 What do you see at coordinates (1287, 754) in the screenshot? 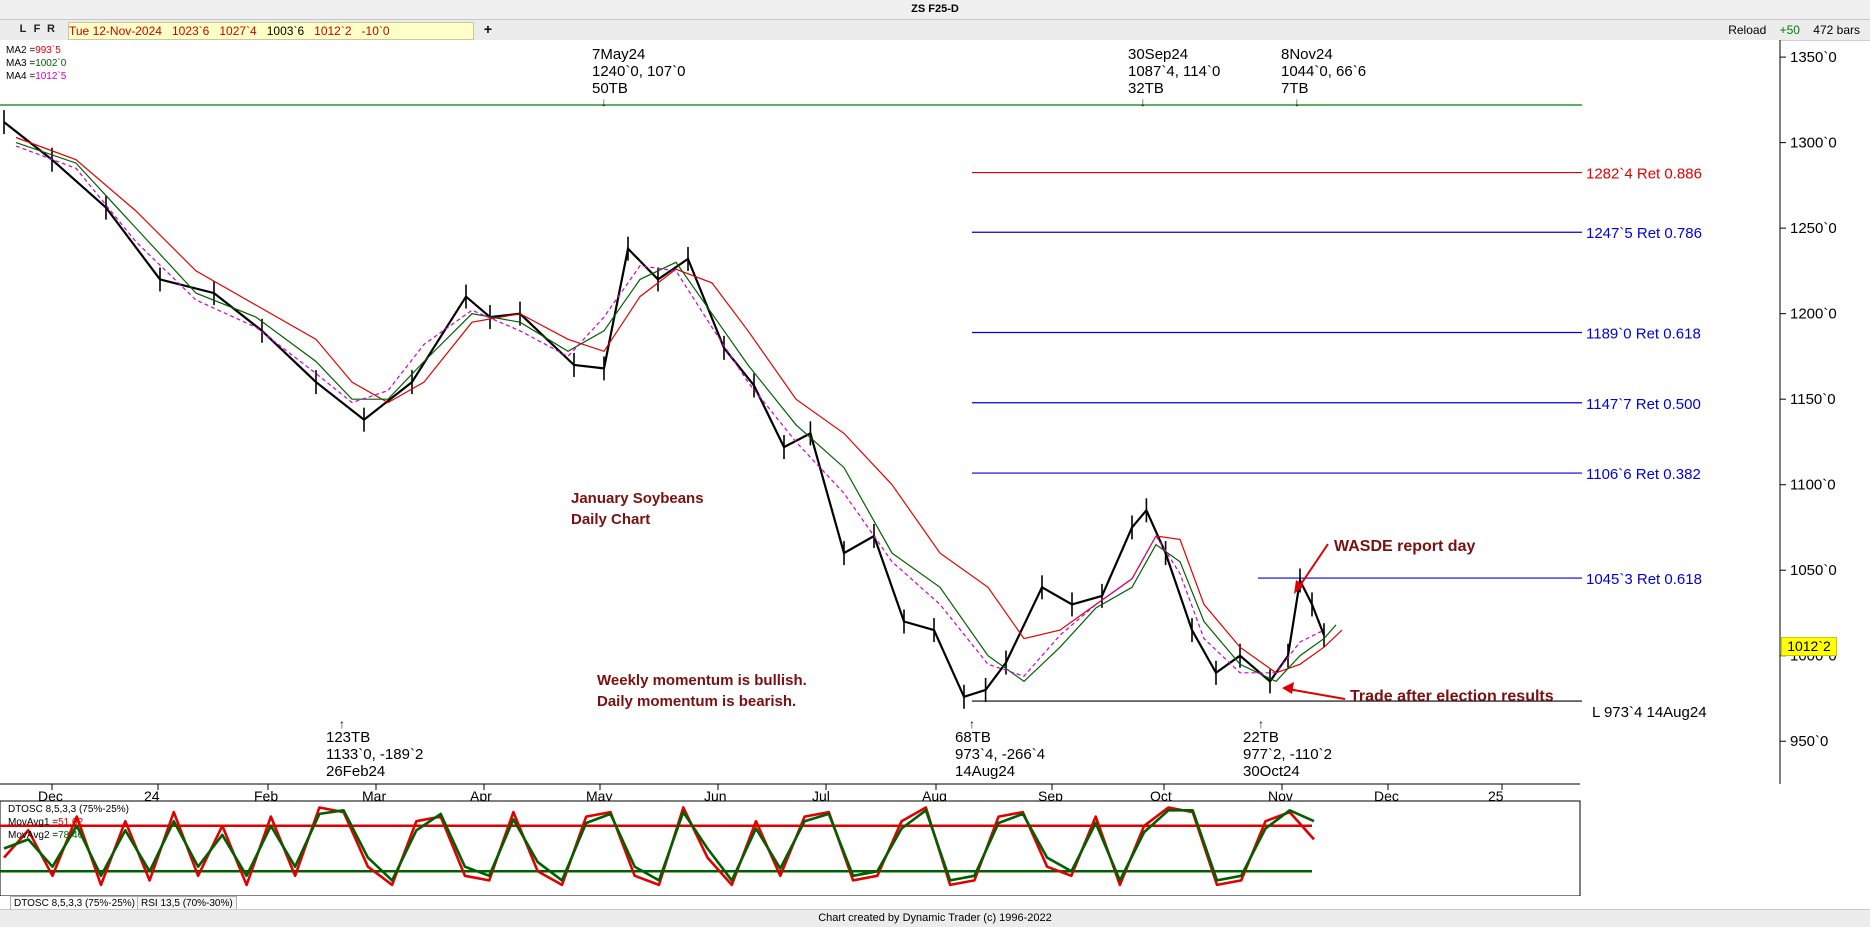
I see `swing-low-oct-price: 977`2, -110`2` at bounding box center [1287, 754].